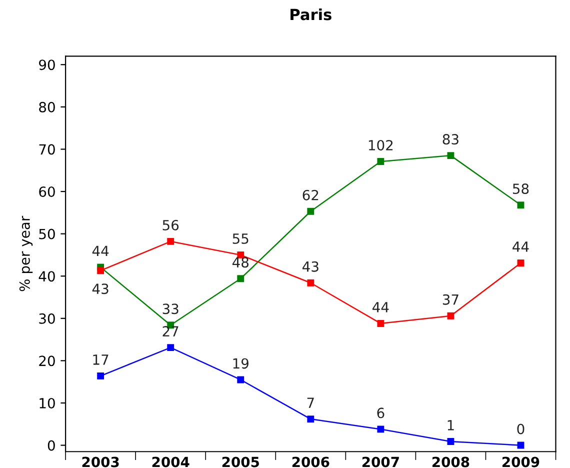  I want to click on y-tick-label: 50, so click(47, 234).